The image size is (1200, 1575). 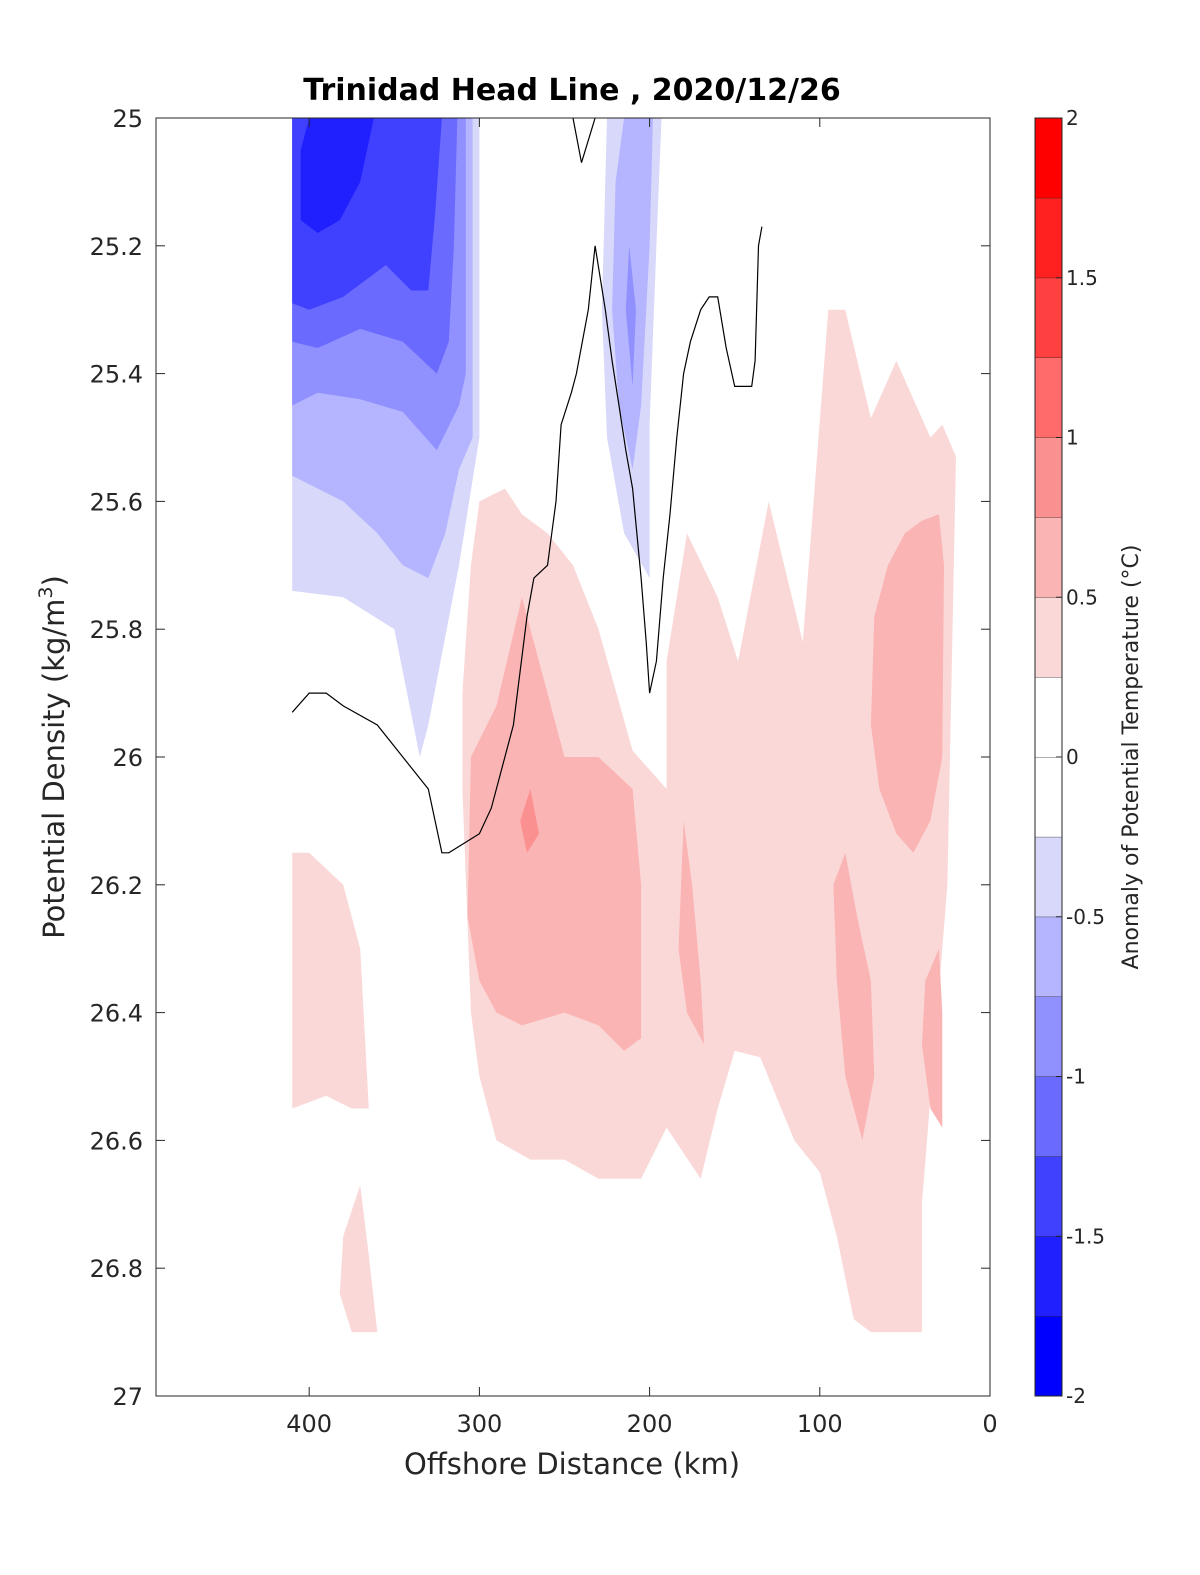 I want to click on y-tick-label: 25.2, so click(x=116, y=247).